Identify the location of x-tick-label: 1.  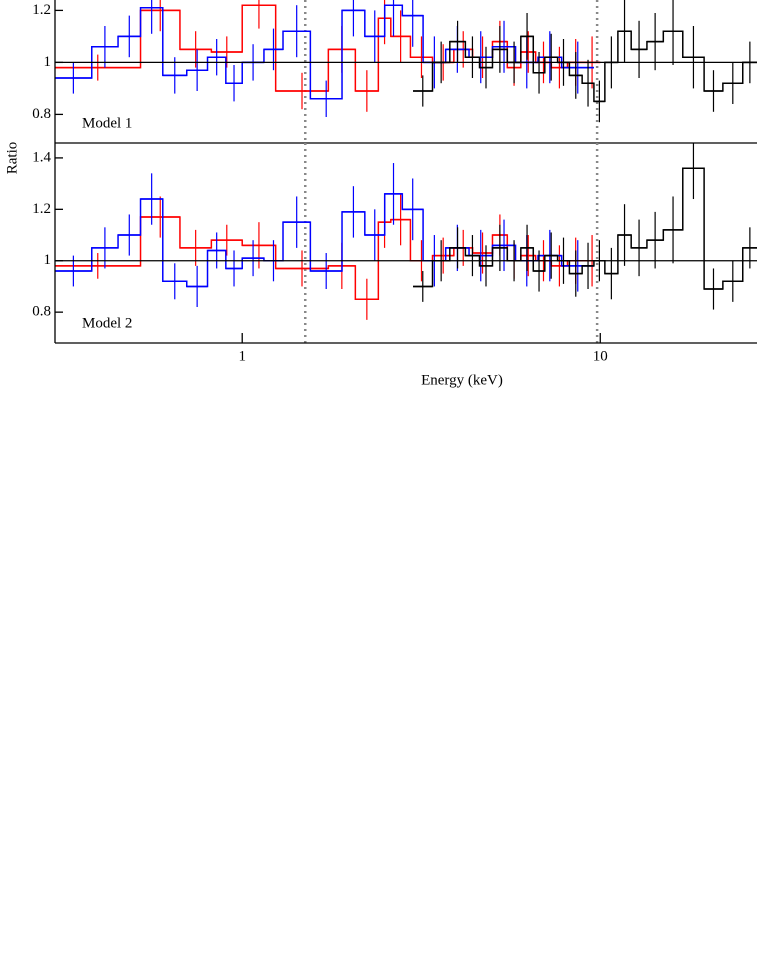
(242, 356).